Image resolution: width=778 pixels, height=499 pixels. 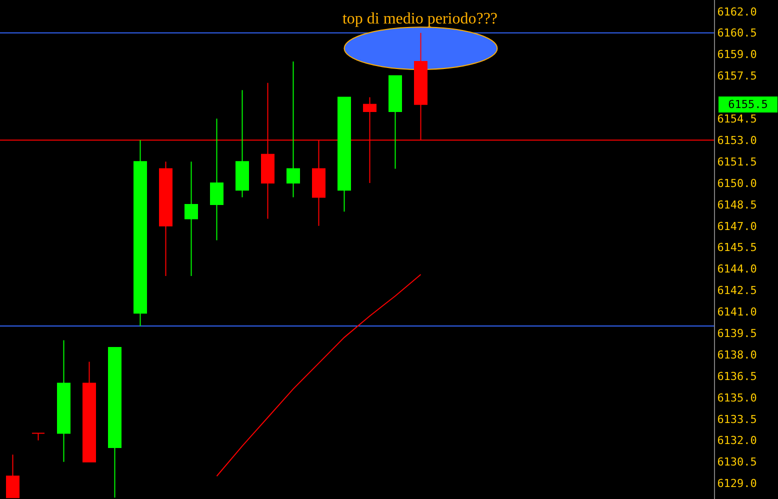 What do you see at coordinates (737, 312) in the screenshot?
I see `y-tick-label: 6141.0` at bounding box center [737, 312].